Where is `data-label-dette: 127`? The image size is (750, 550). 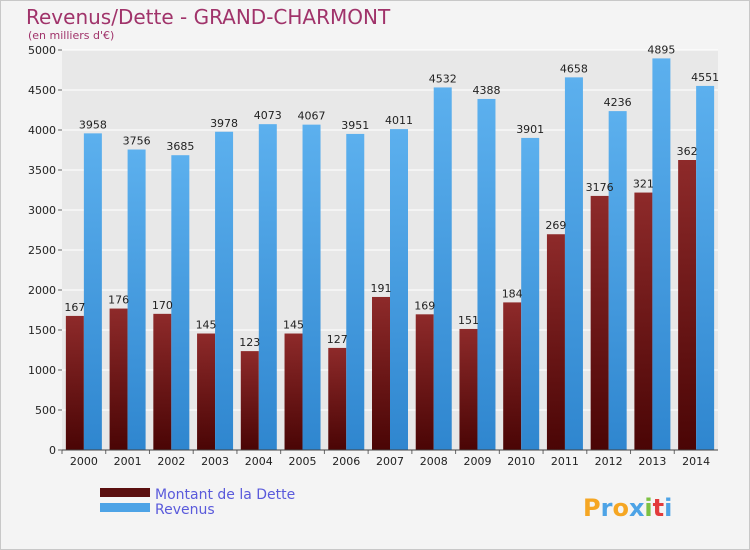
data-label-dette: 127 is located at coordinates (337, 339).